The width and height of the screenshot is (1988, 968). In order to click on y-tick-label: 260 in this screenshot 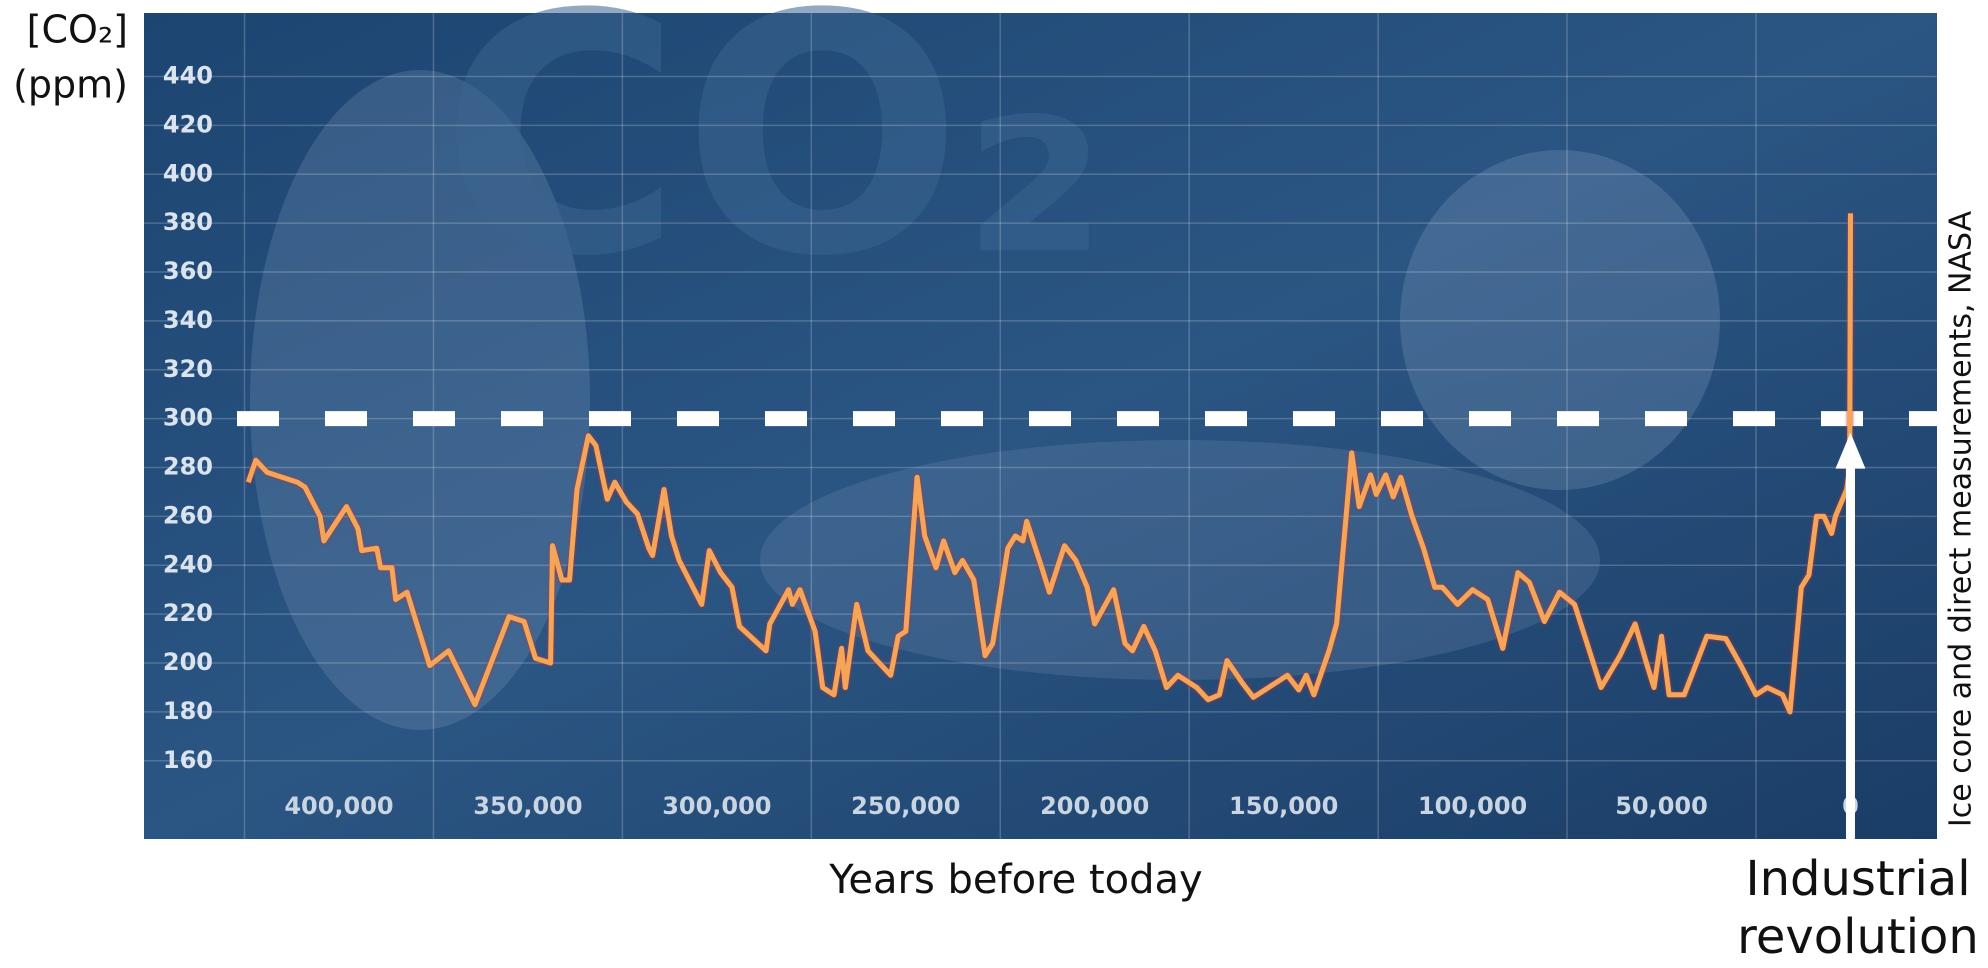, I will do `click(188, 515)`.